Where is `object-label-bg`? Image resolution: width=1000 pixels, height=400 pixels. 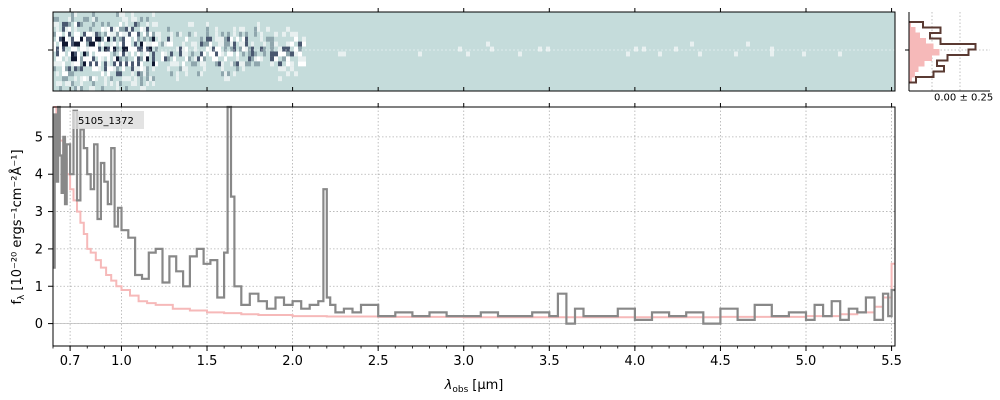
object-label-bg is located at coordinates (108, 120).